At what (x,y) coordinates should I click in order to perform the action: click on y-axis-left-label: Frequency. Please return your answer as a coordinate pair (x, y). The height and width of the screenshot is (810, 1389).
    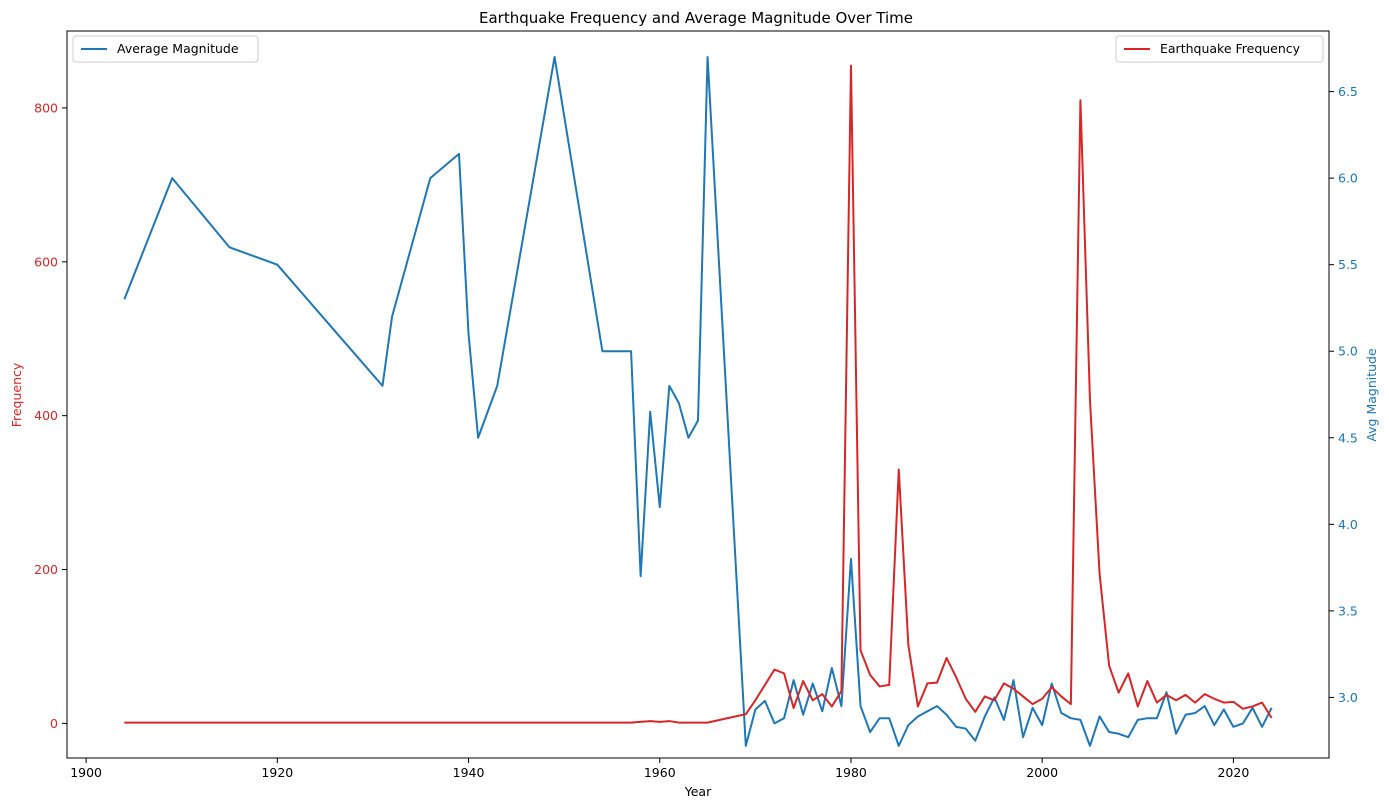
    Looking at the image, I should click on (16, 394).